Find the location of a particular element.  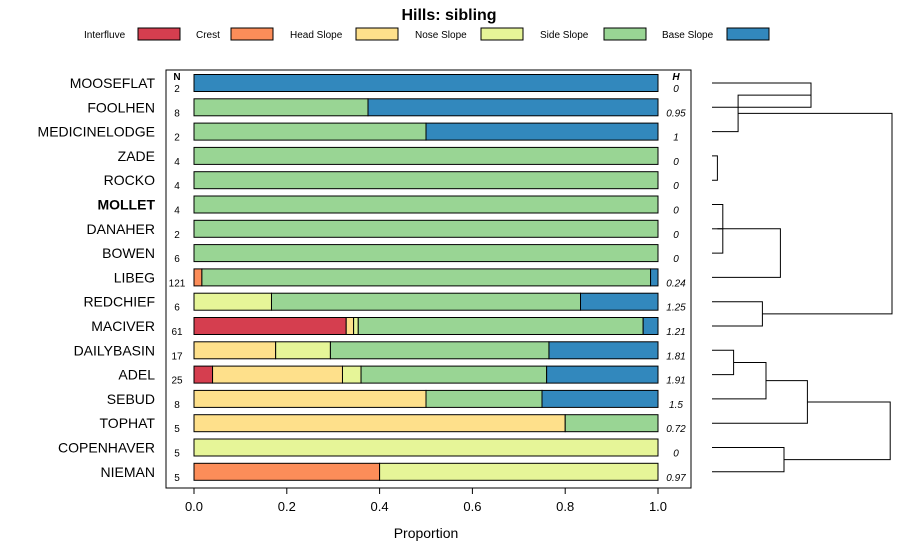

n-column-header: N is located at coordinates (176, 77).